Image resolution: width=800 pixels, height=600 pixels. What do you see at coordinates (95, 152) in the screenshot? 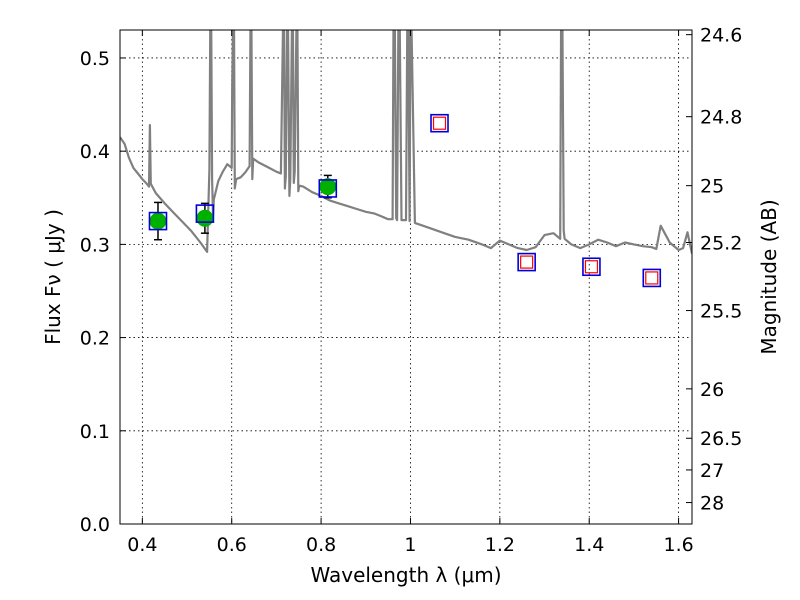
I see `y-tick-label: 0.4` at bounding box center [95, 152].